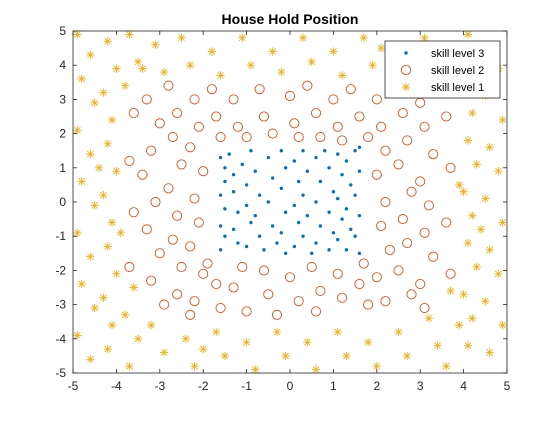 The width and height of the screenshot is (560, 425). What do you see at coordinates (62, 65) in the screenshot?
I see `y-tick-label: 4` at bounding box center [62, 65].